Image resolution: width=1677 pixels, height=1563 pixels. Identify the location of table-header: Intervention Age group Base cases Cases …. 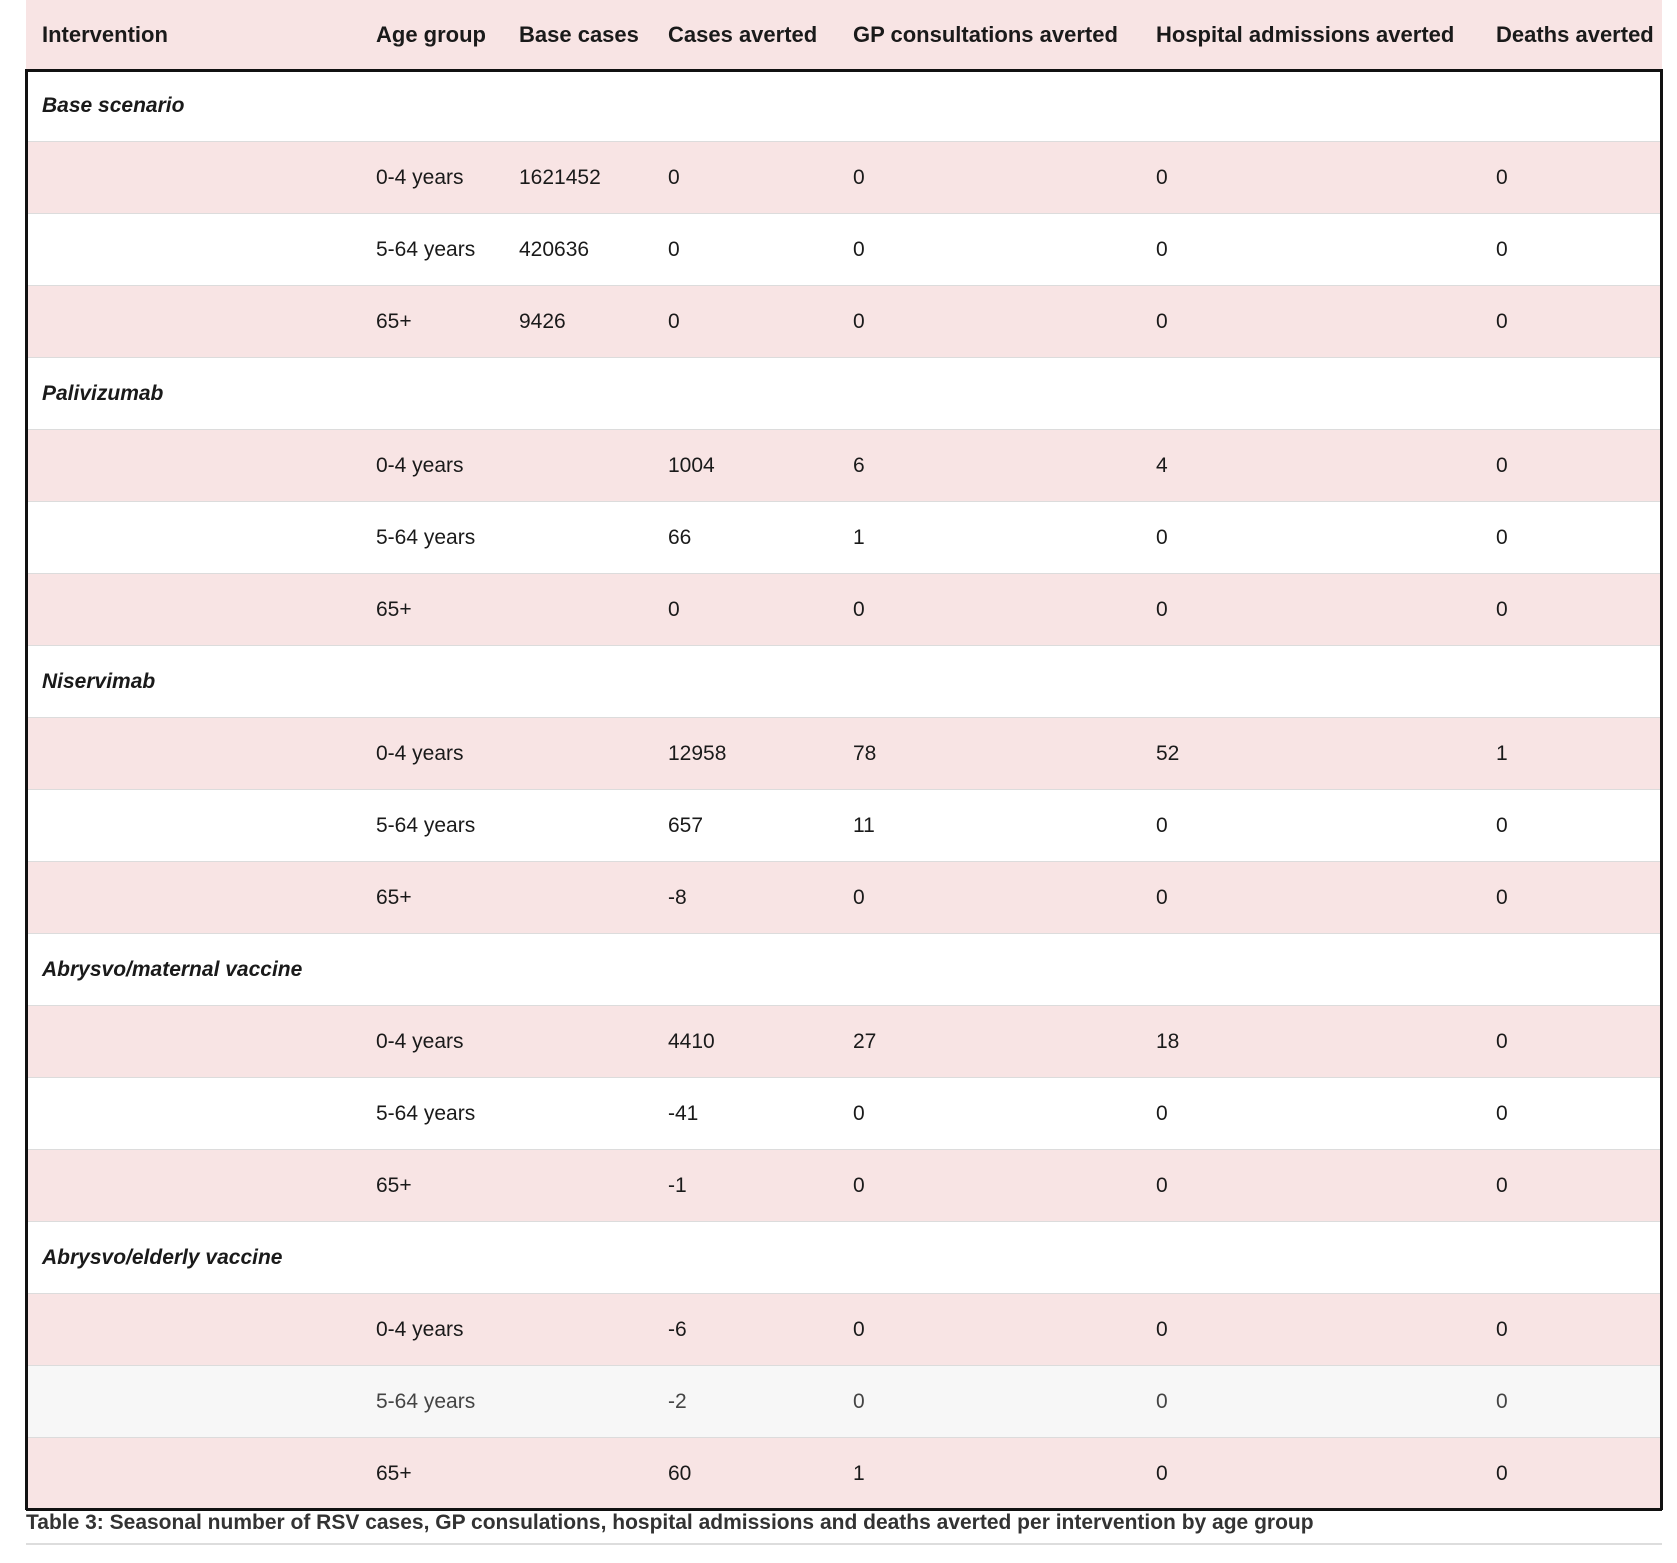
(844, 35).